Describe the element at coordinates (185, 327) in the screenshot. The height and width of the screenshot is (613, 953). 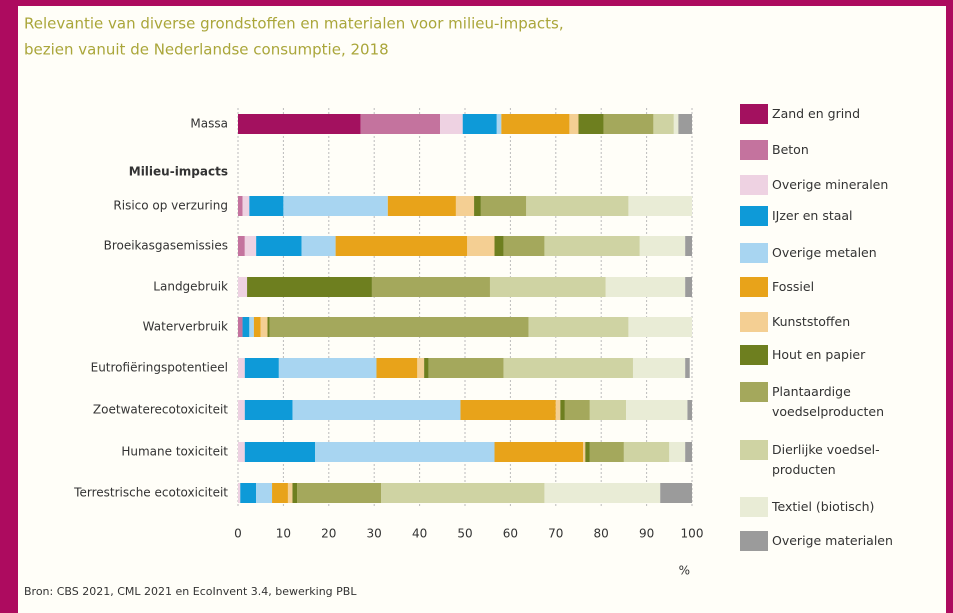
I see `y-tick-label: Waterverbruik` at that location.